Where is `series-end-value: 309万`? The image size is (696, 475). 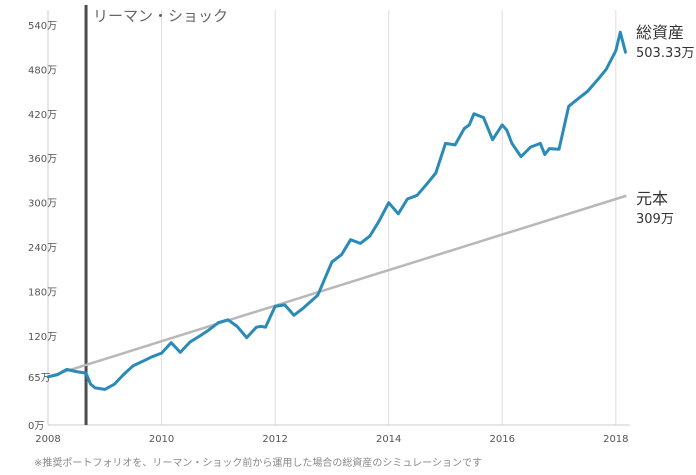
series-end-value: 309万 is located at coordinates (655, 219).